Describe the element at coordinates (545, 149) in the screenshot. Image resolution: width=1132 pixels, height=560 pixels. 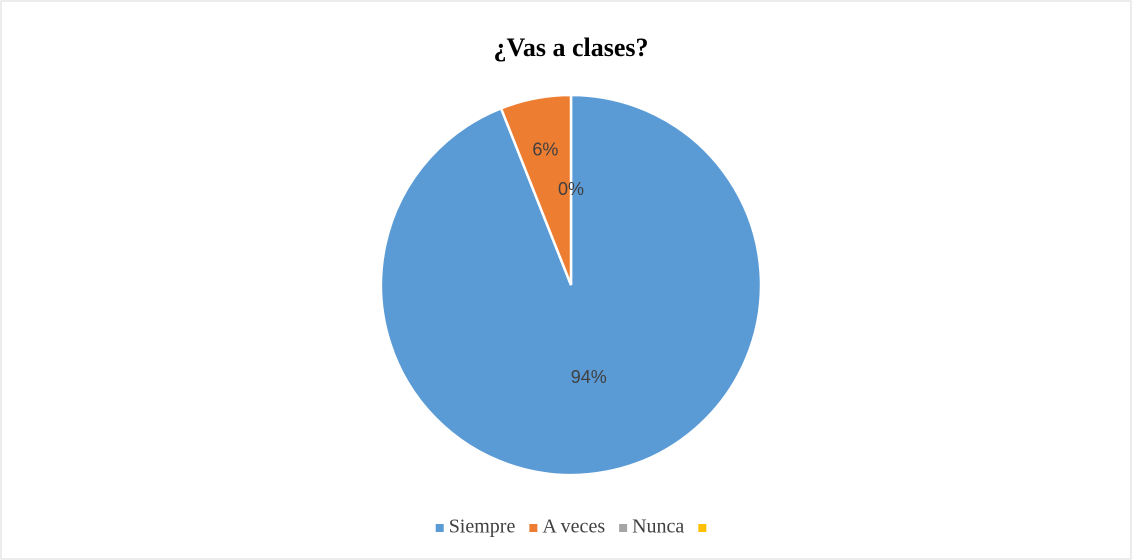
I see `data-label: 6%` at that location.